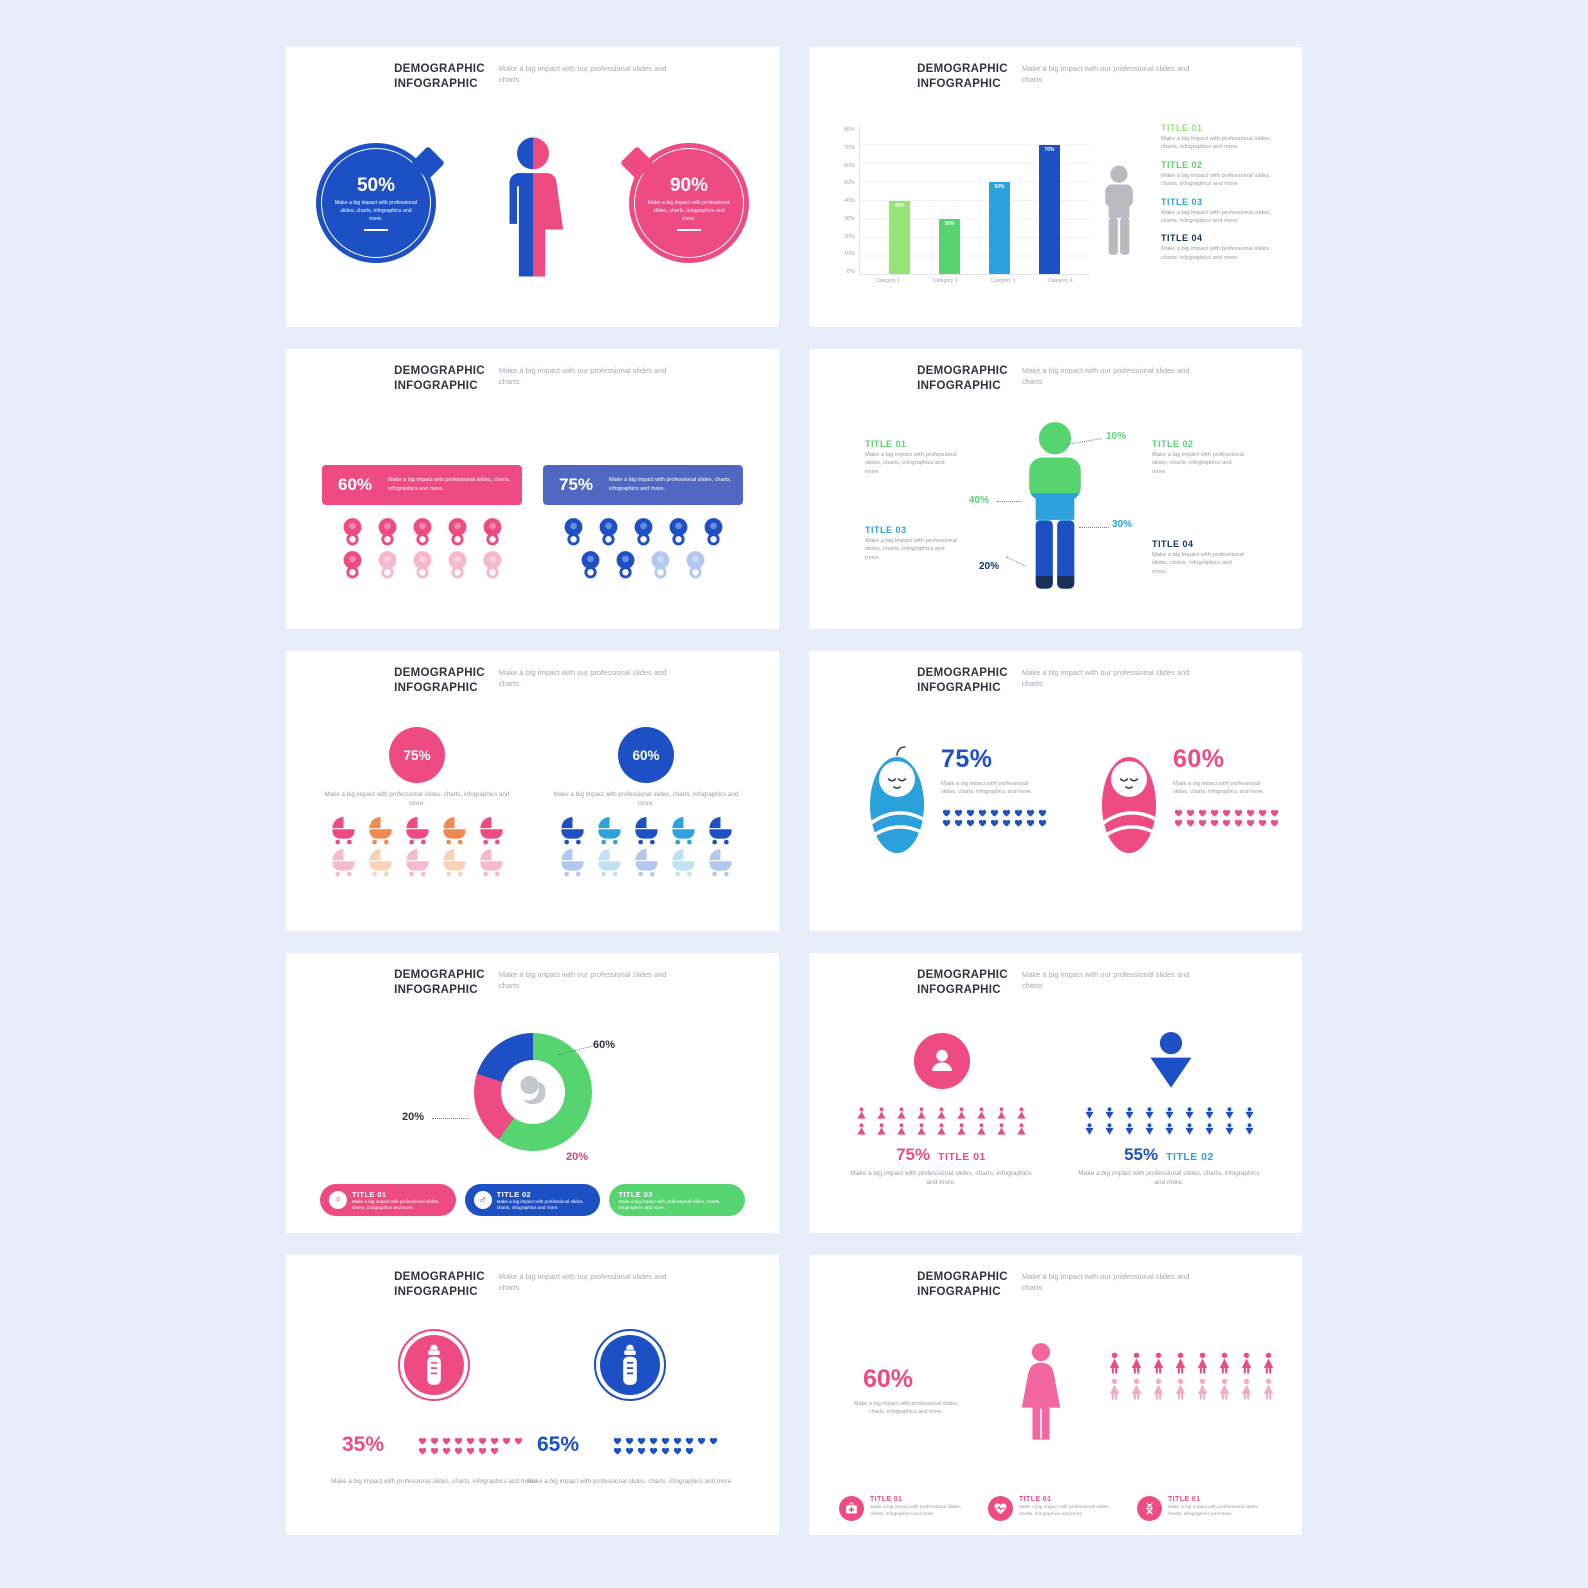  I want to click on stroller-row-blue, so click(646, 847).